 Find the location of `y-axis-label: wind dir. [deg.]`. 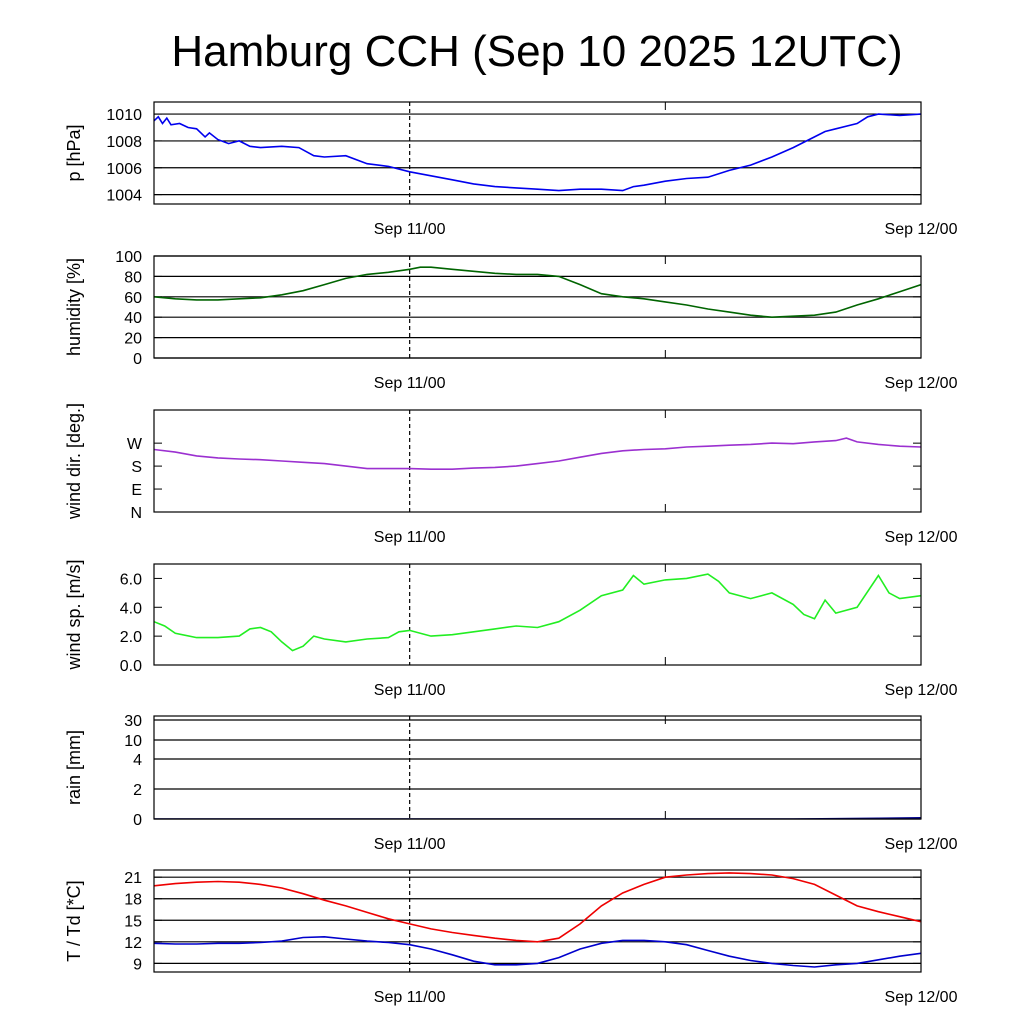

y-axis-label: wind dir. [deg.] is located at coordinates (74, 461).